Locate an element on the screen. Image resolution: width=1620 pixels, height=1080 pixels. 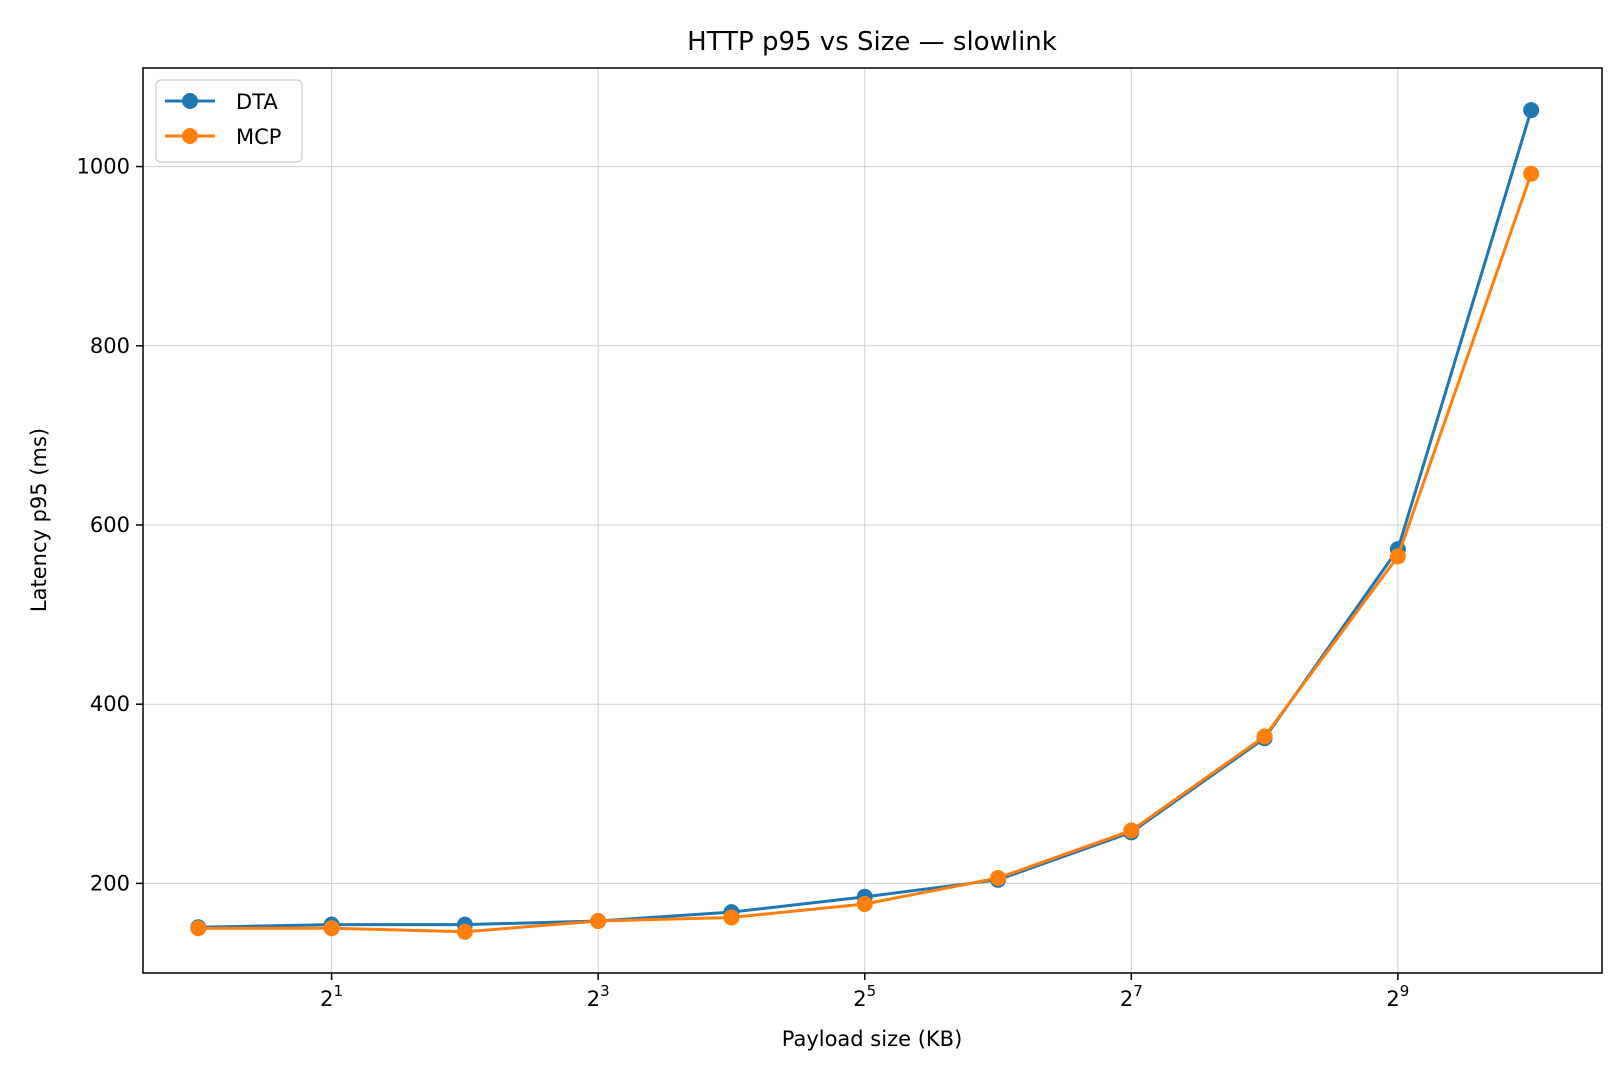
legend-entry: DTA is located at coordinates (221, 102).